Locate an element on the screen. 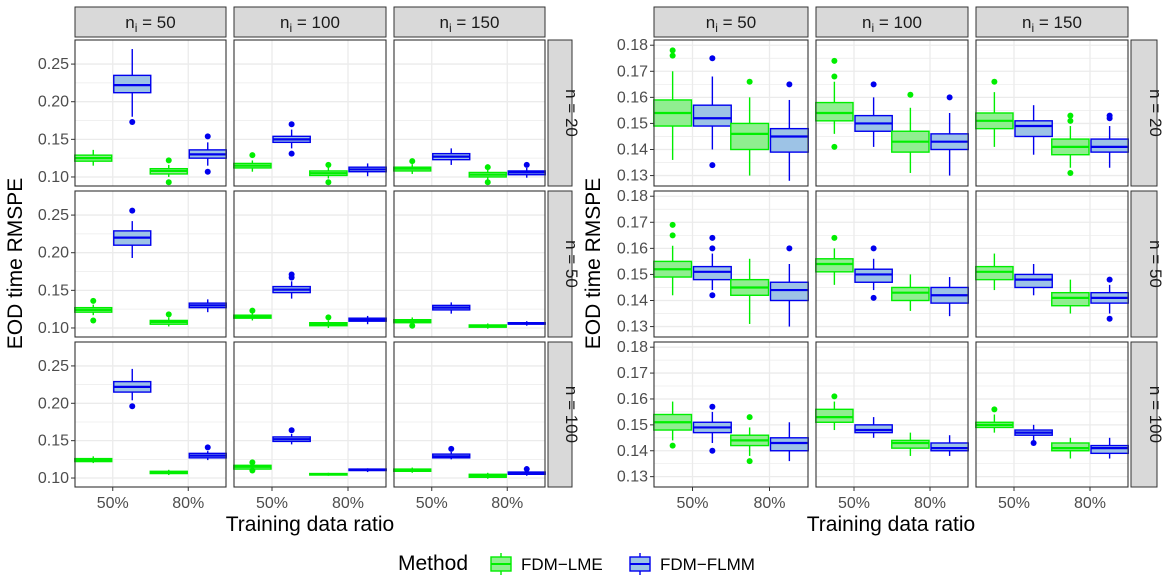  row-strip-label: n = 50 is located at coordinates (571, 264).